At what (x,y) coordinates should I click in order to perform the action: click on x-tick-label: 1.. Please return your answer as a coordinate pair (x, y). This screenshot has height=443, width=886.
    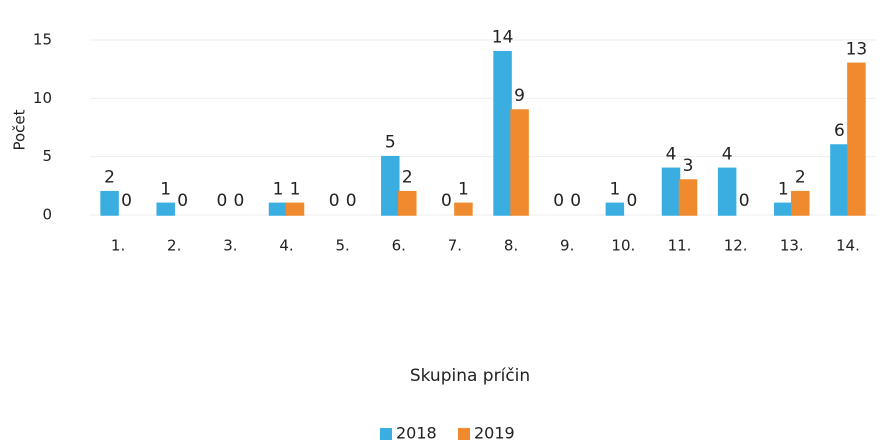
    Looking at the image, I should click on (118, 246).